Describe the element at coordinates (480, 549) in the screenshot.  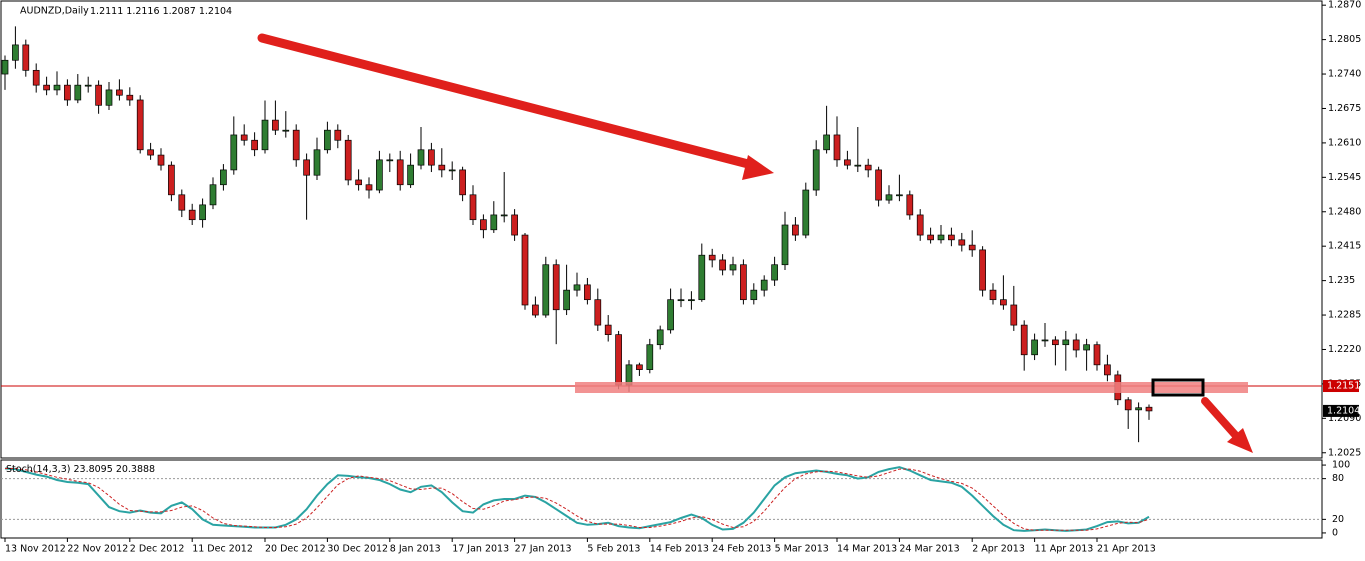
I see `x-tick-label: 17 Jan 2013` at that location.